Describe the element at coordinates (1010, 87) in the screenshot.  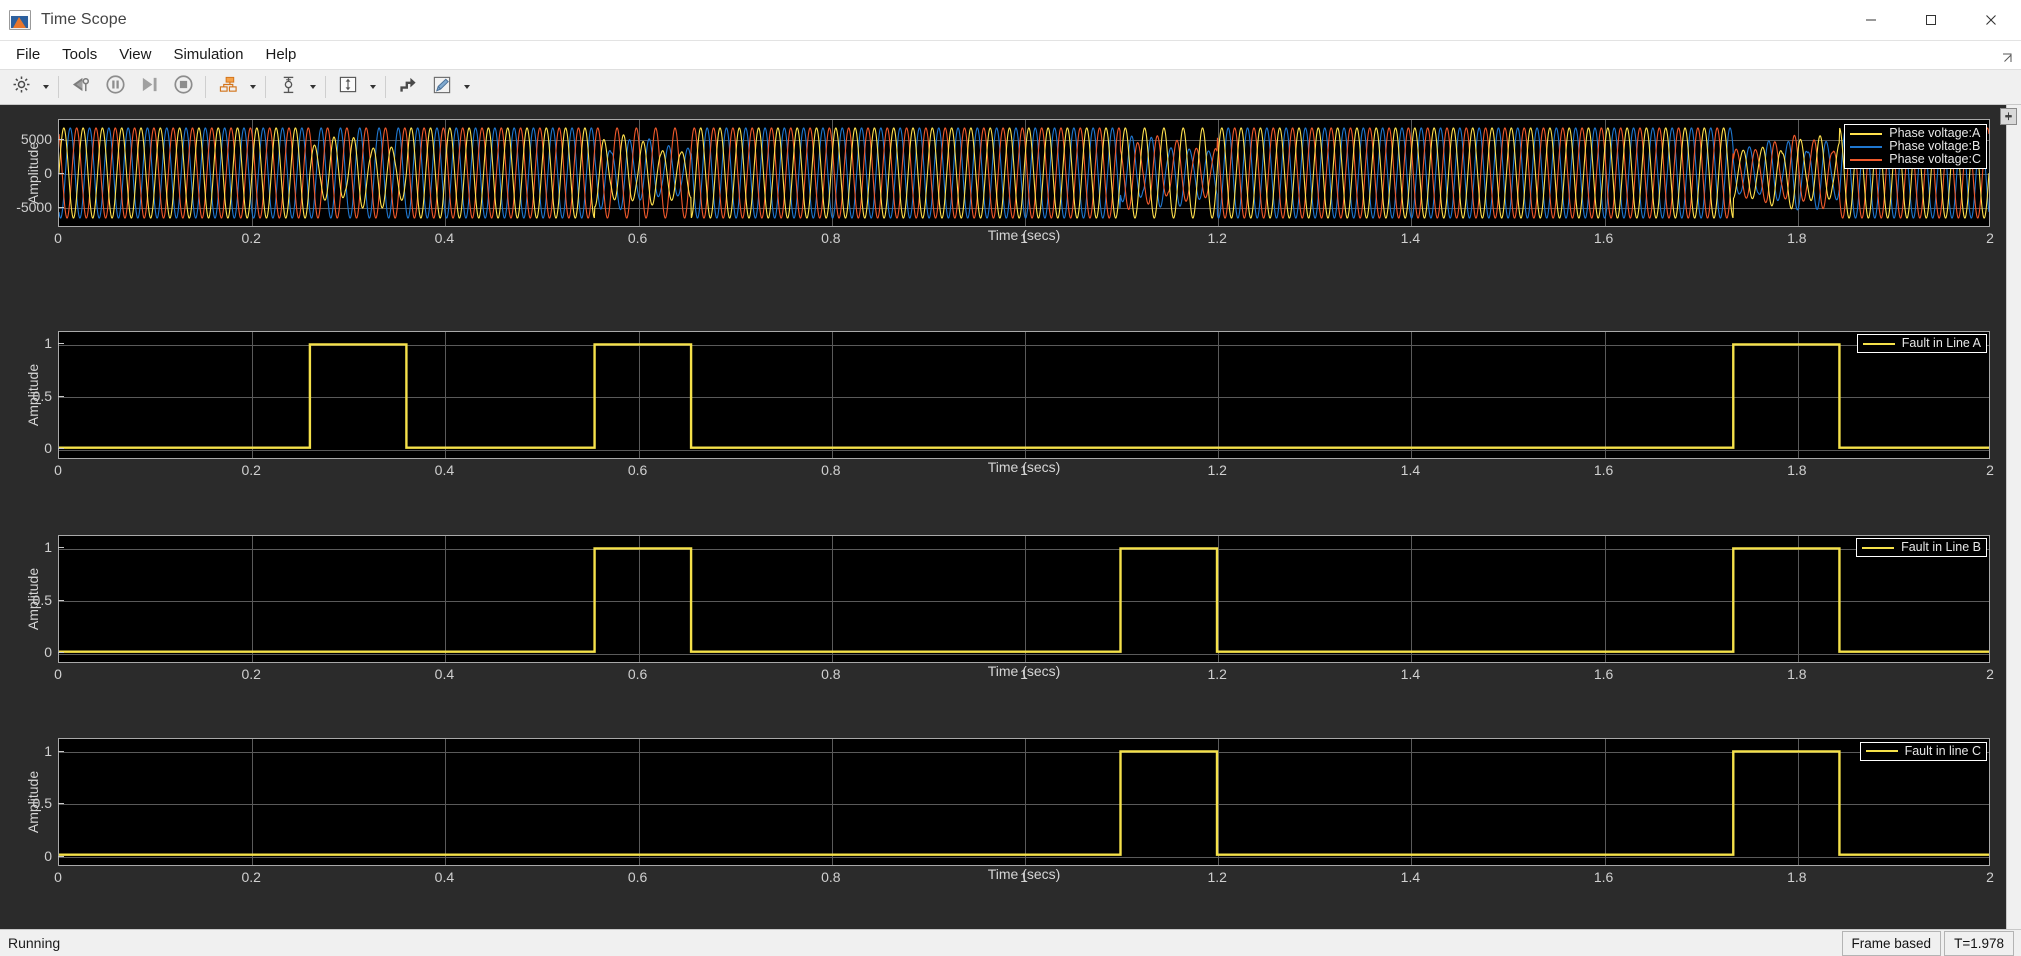
I see `toolbar` at that location.